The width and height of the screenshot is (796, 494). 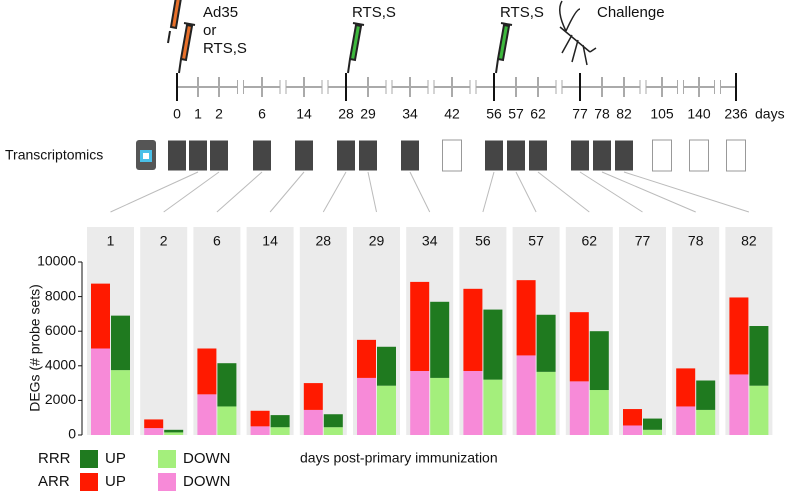 What do you see at coordinates (219, 114) in the screenshot?
I see `timeline-tick-label: 2` at bounding box center [219, 114].